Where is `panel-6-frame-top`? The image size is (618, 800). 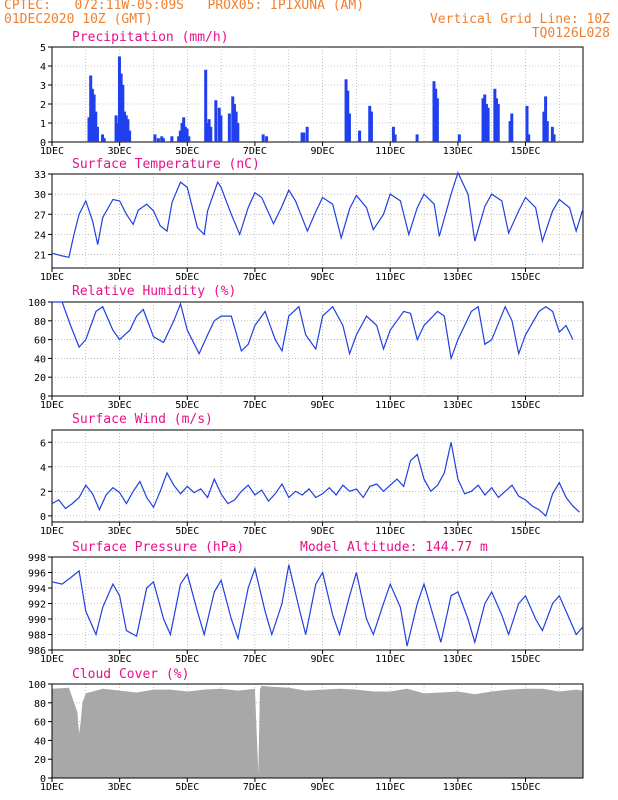 panel-6-frame-top is located at coordinates (317, 731).